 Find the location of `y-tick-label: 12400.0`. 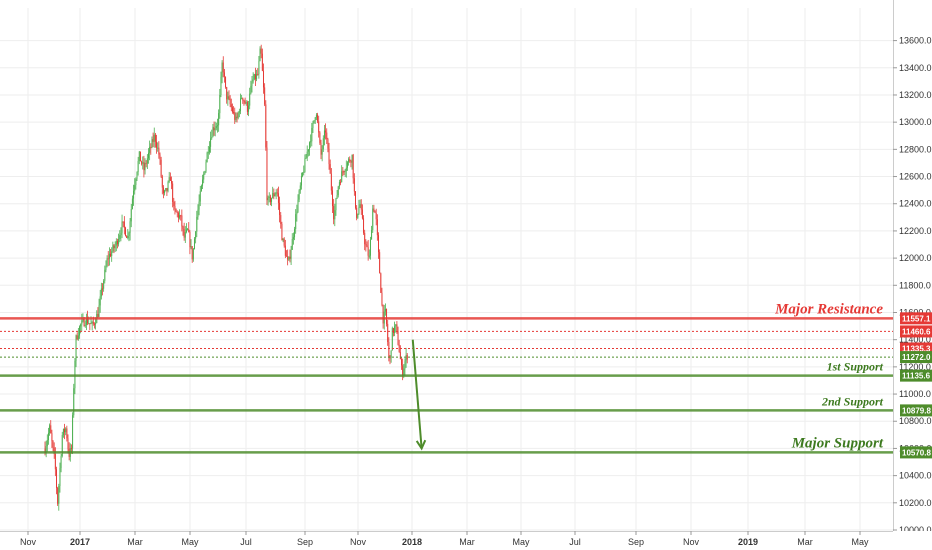

y-tick-label: 12400.0 is located at coordinates (915, 204).